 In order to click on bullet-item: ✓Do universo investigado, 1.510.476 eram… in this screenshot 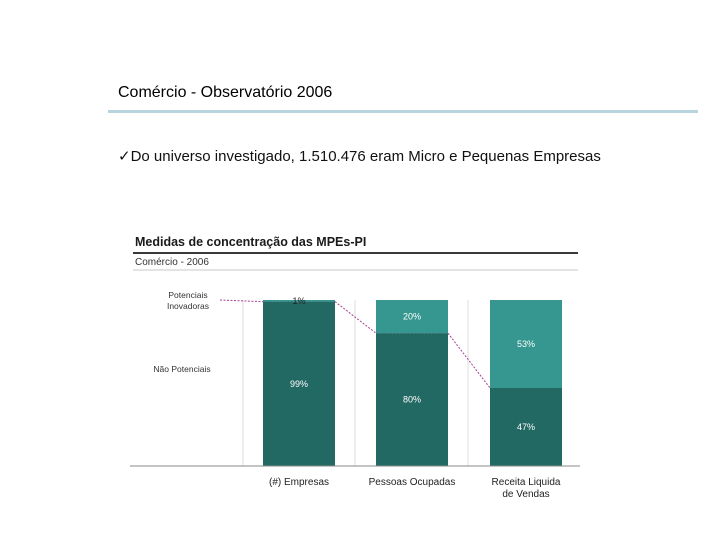, I will do `click(359, 156)`.